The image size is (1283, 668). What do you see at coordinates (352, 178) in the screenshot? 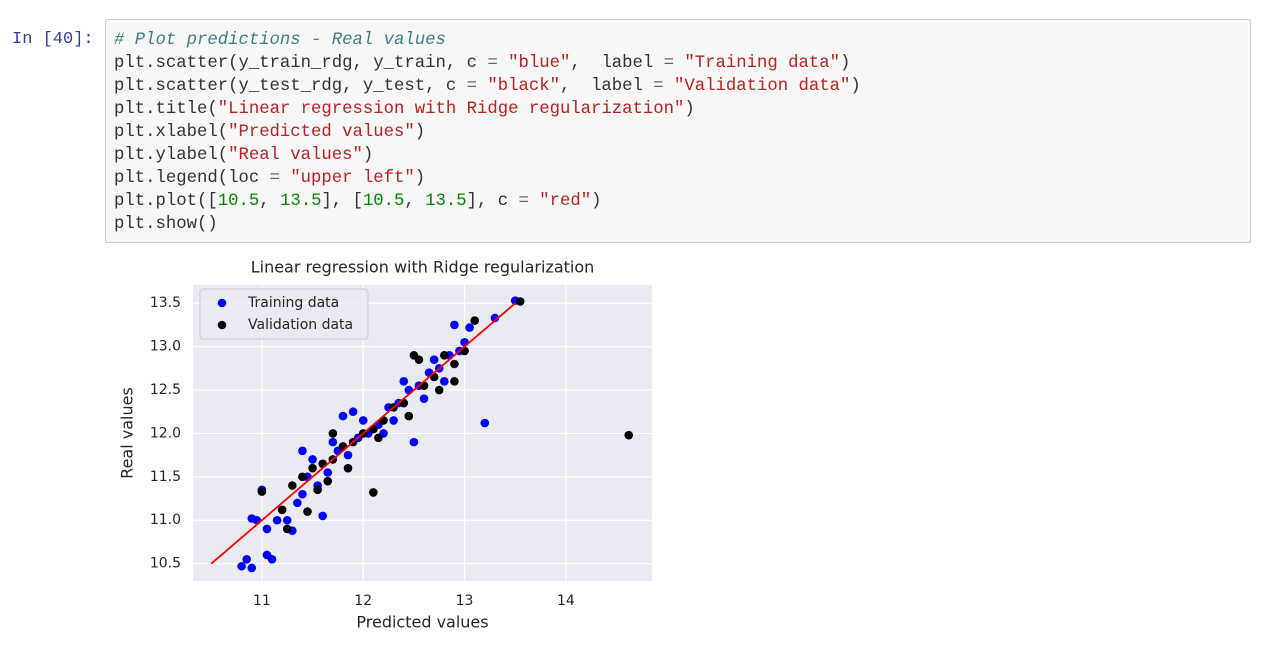
I see `code-token: "upper left"` at bounding box center [352, 178].